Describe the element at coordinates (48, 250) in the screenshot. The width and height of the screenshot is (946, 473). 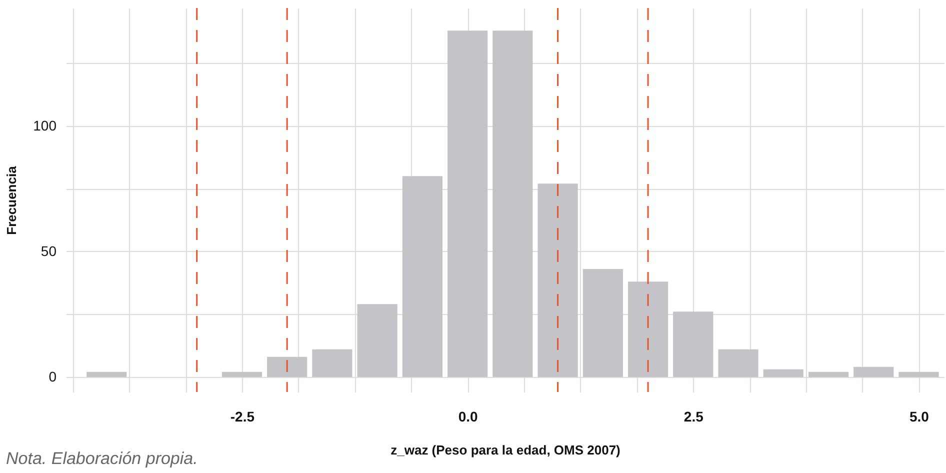
I see `y-tick-label: 50` at that location.